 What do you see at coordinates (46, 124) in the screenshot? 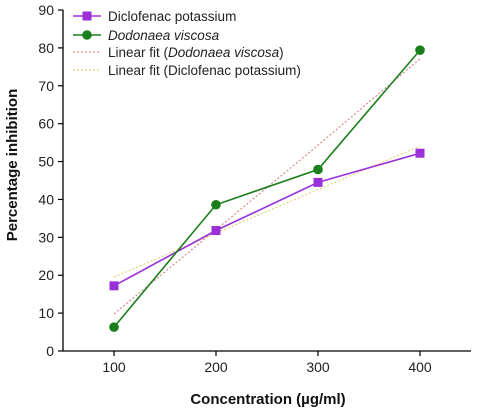
I see `y-tick-label: 60` at bounding box center [46, 124].